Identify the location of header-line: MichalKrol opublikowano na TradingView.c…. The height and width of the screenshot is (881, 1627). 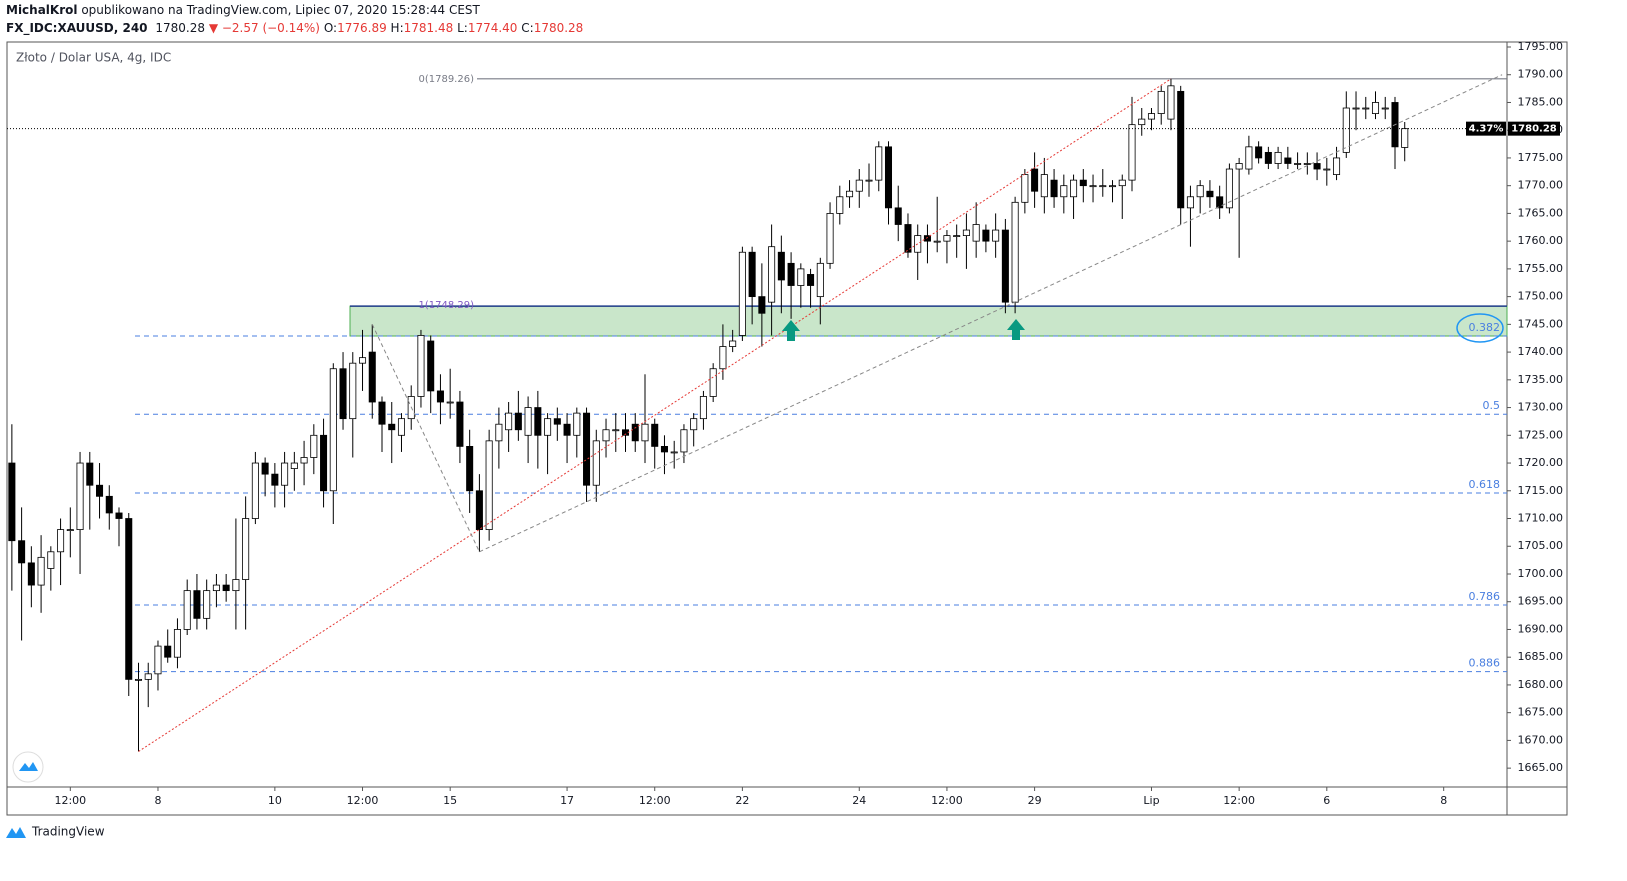
(243, 10).